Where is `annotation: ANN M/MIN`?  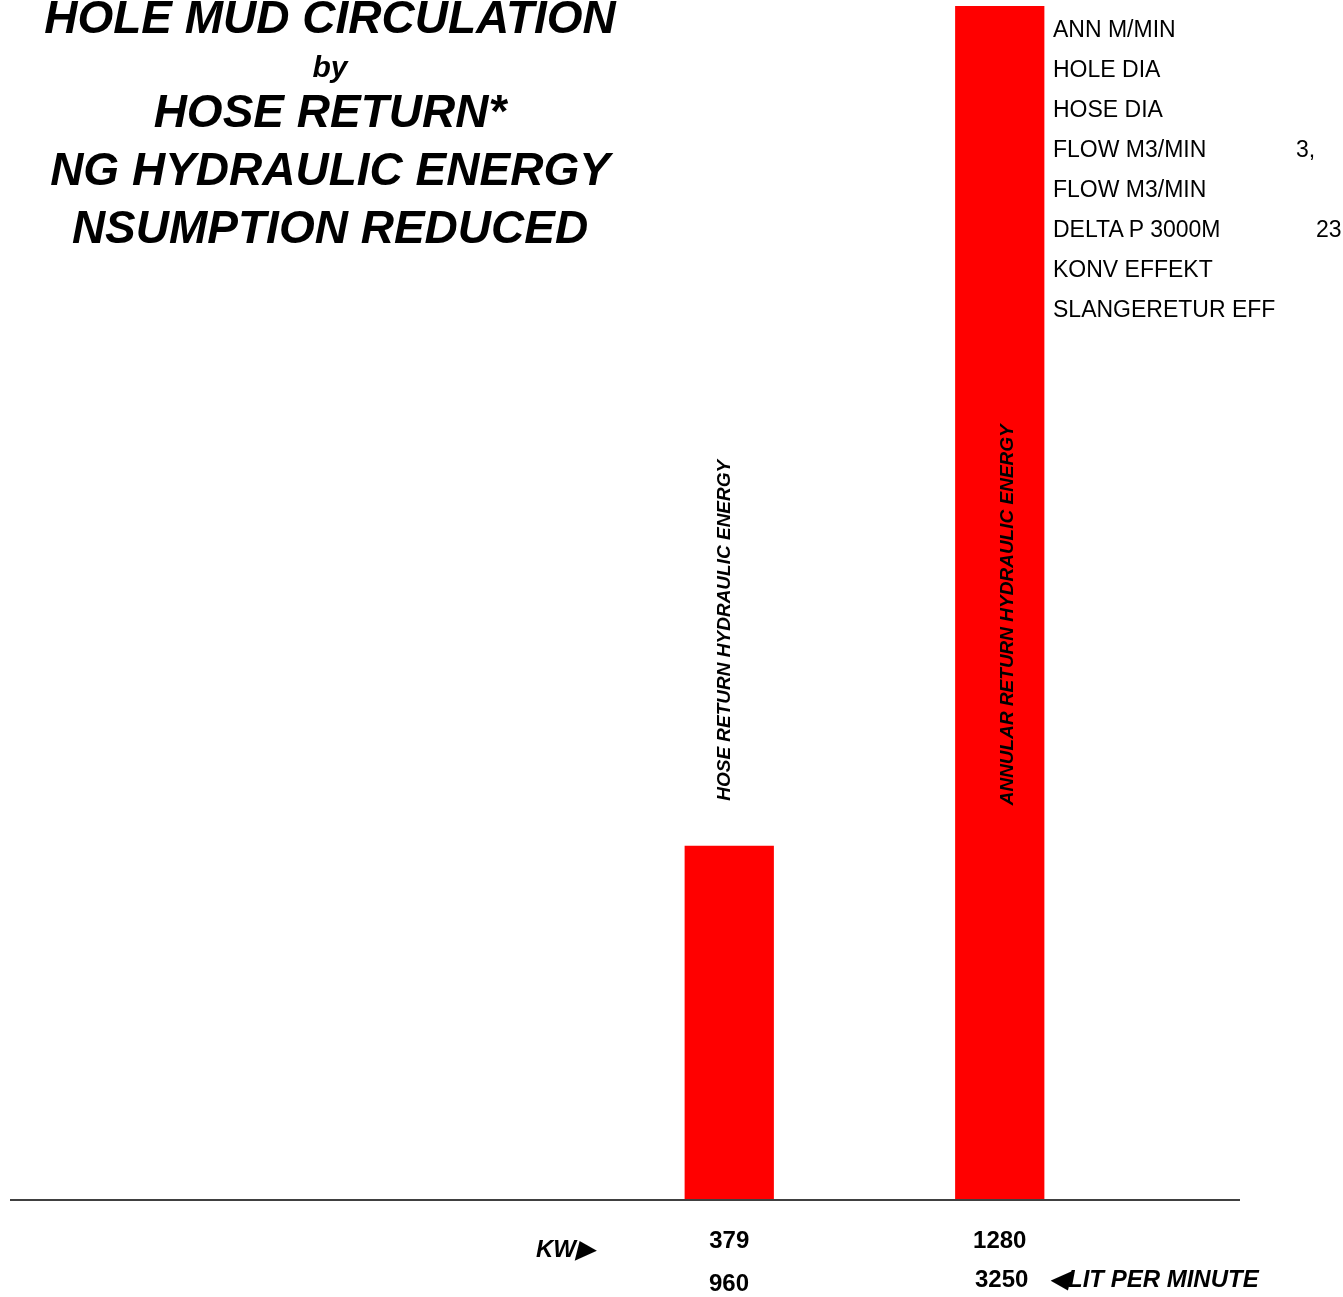
annotation: ANN M/MIN is located at coordinates (1114, 29).